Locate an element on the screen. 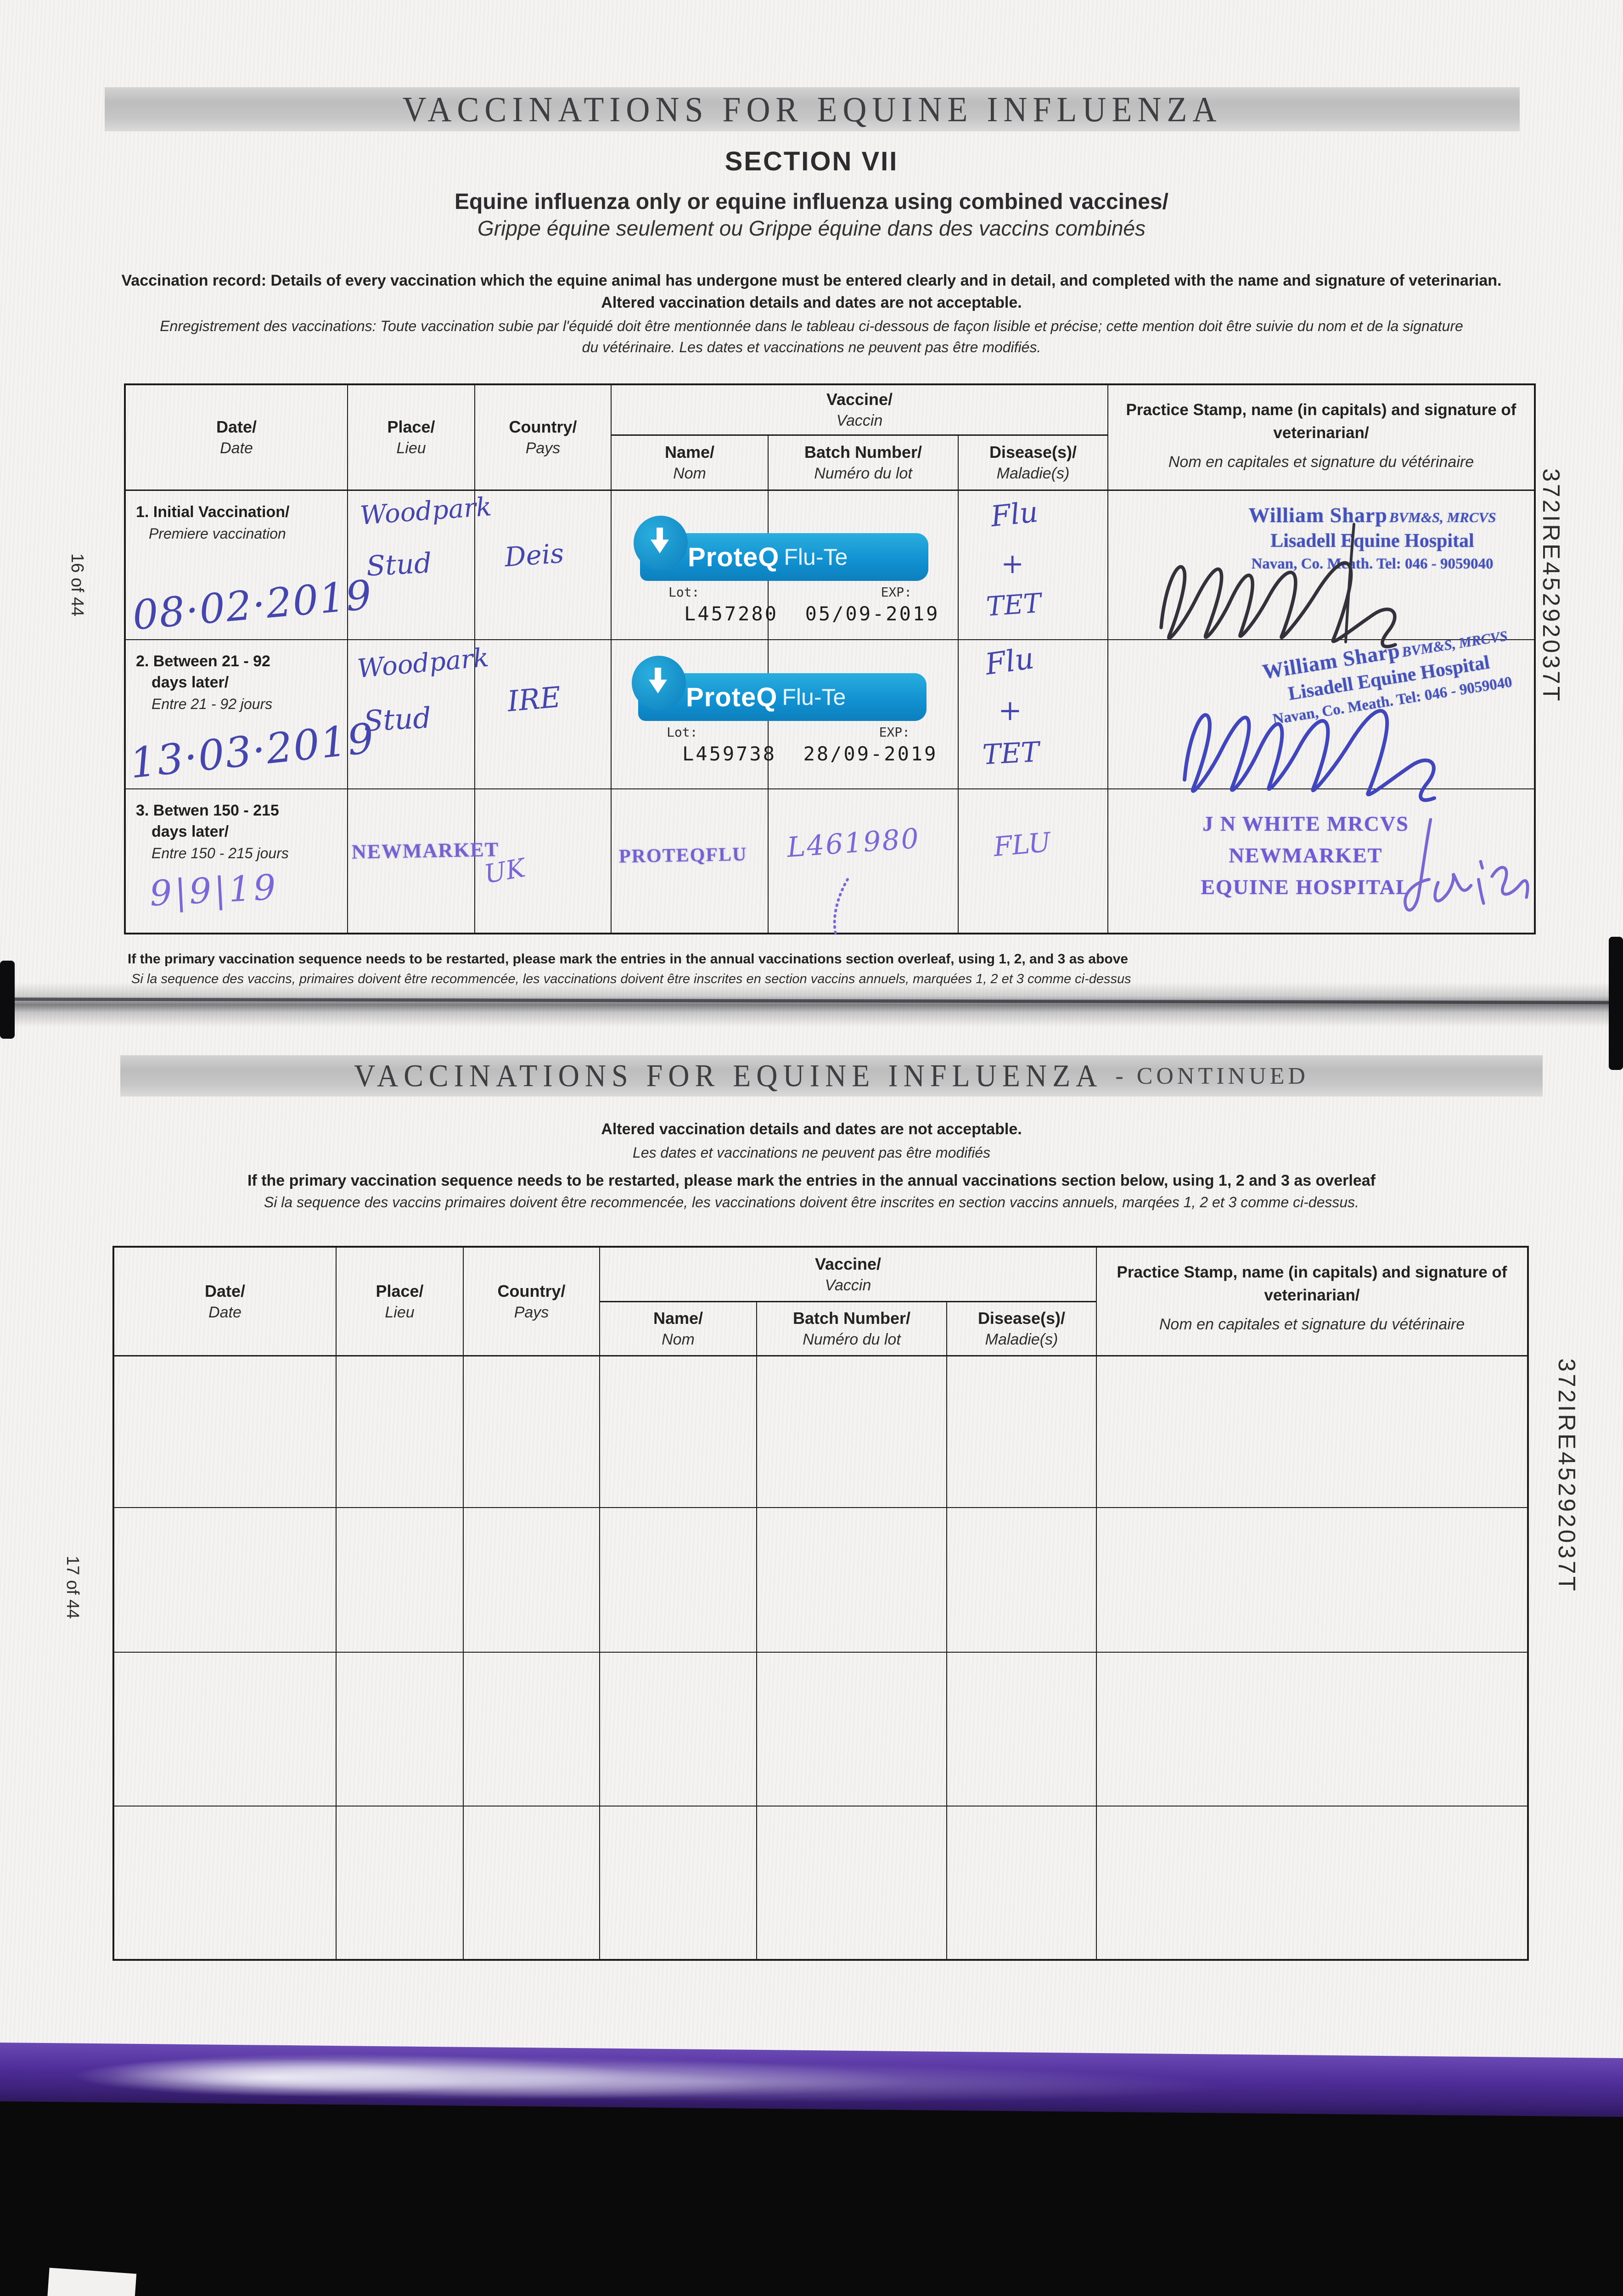  sticker2-band: ProteQ Flu-Te is located at coordinates (779, 688).